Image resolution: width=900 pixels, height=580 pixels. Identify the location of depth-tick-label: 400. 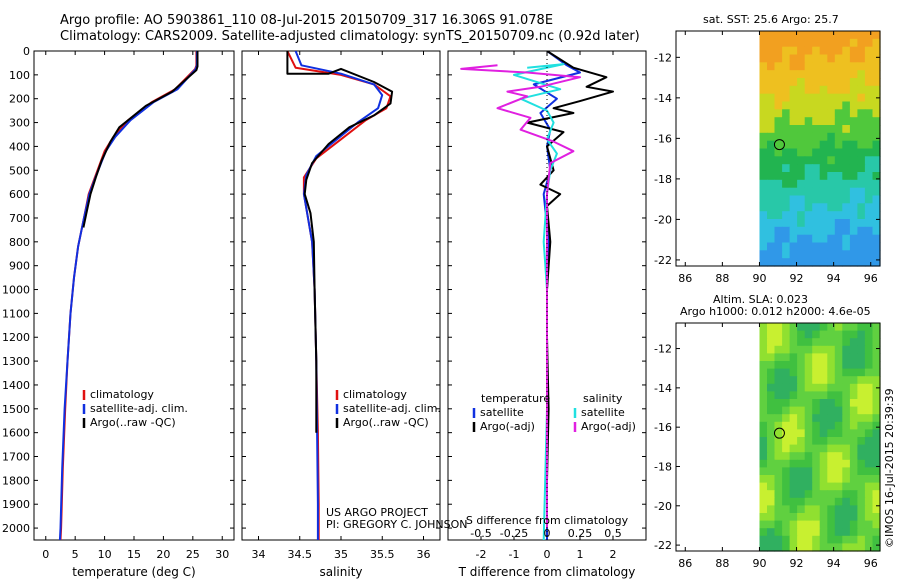
(19, 146).